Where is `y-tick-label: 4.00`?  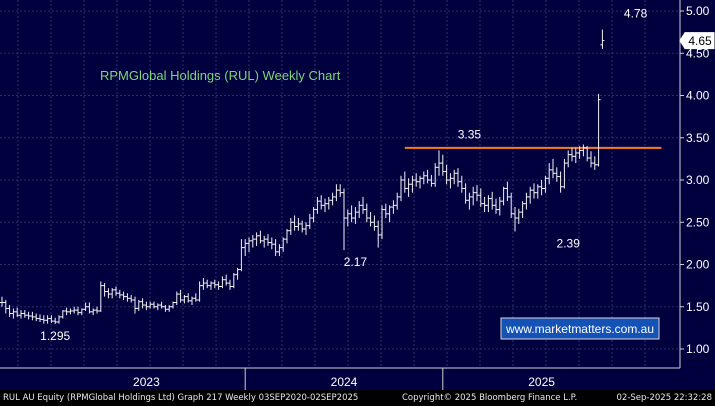 y-tick-label: 4.00 is located at coordinates (698, 96).